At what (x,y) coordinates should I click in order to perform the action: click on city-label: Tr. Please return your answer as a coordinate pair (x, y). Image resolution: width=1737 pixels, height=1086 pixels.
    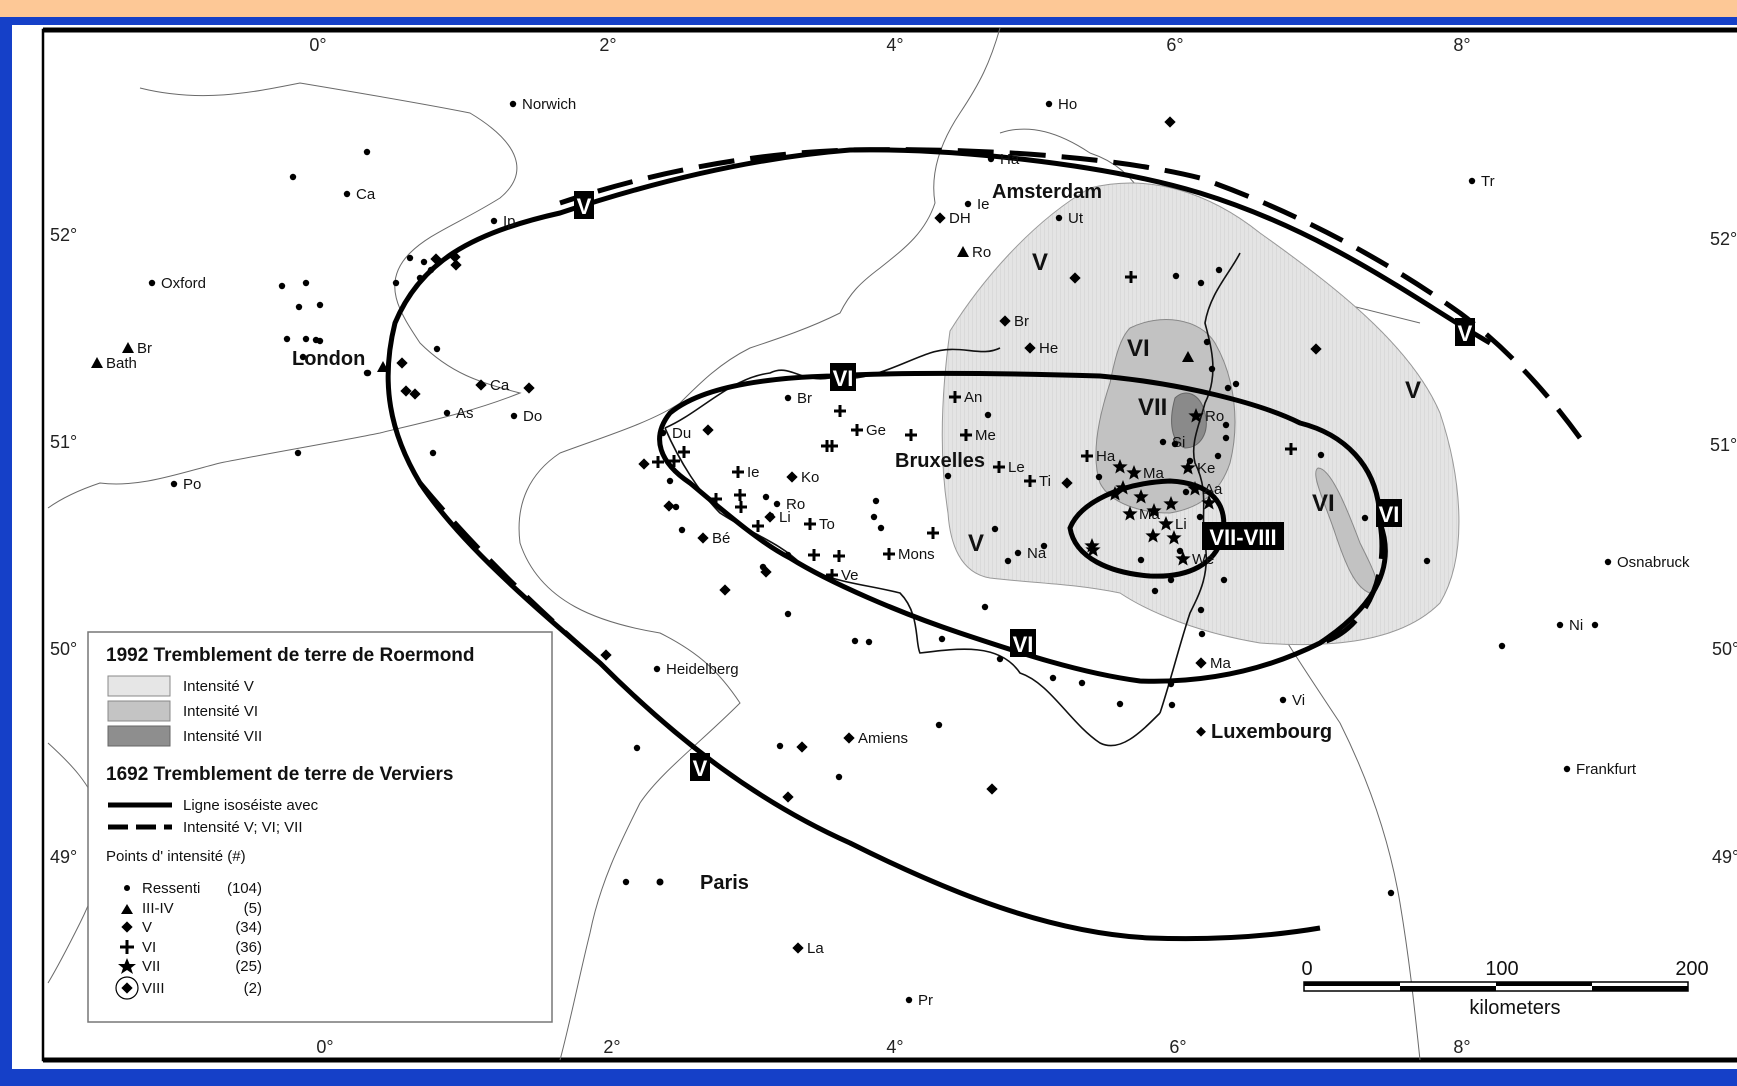
    Looking at the image, I should click on (1488, 181).